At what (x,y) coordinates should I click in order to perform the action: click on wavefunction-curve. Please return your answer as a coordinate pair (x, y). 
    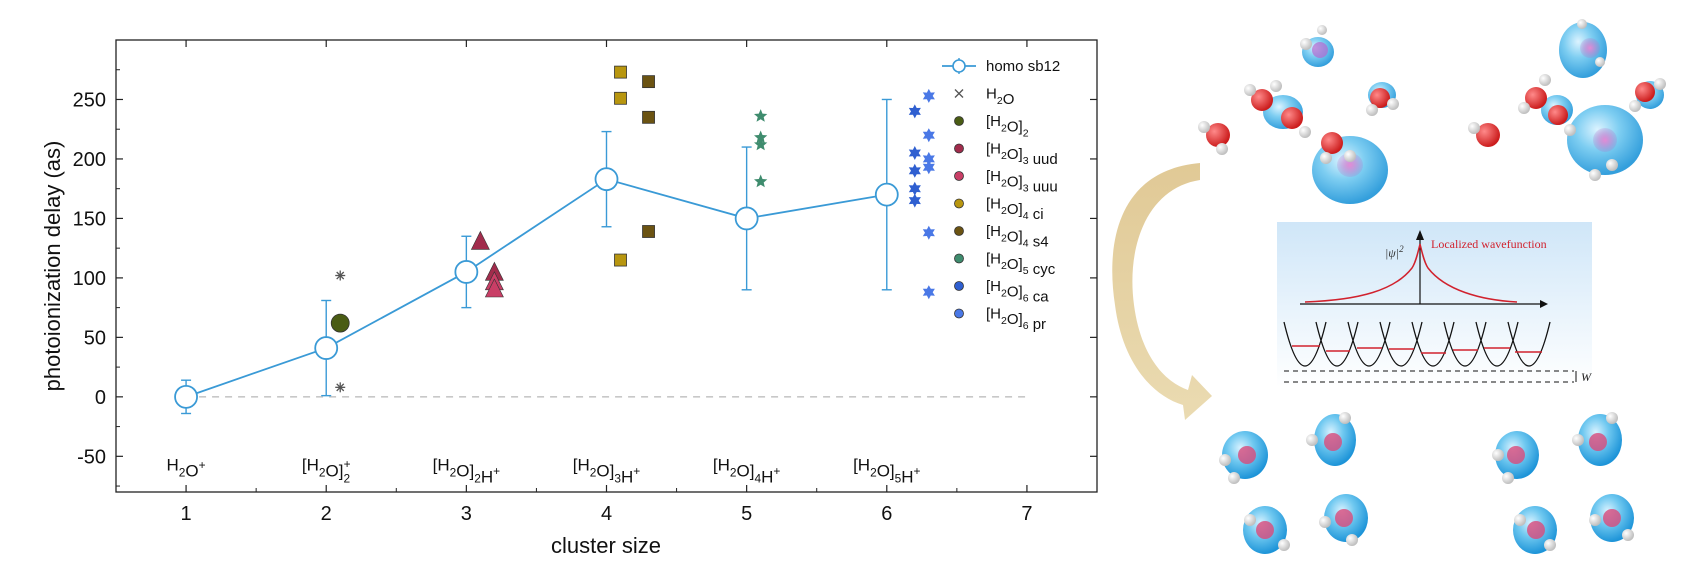
    Looking at the image, I should click on (1411, 273).